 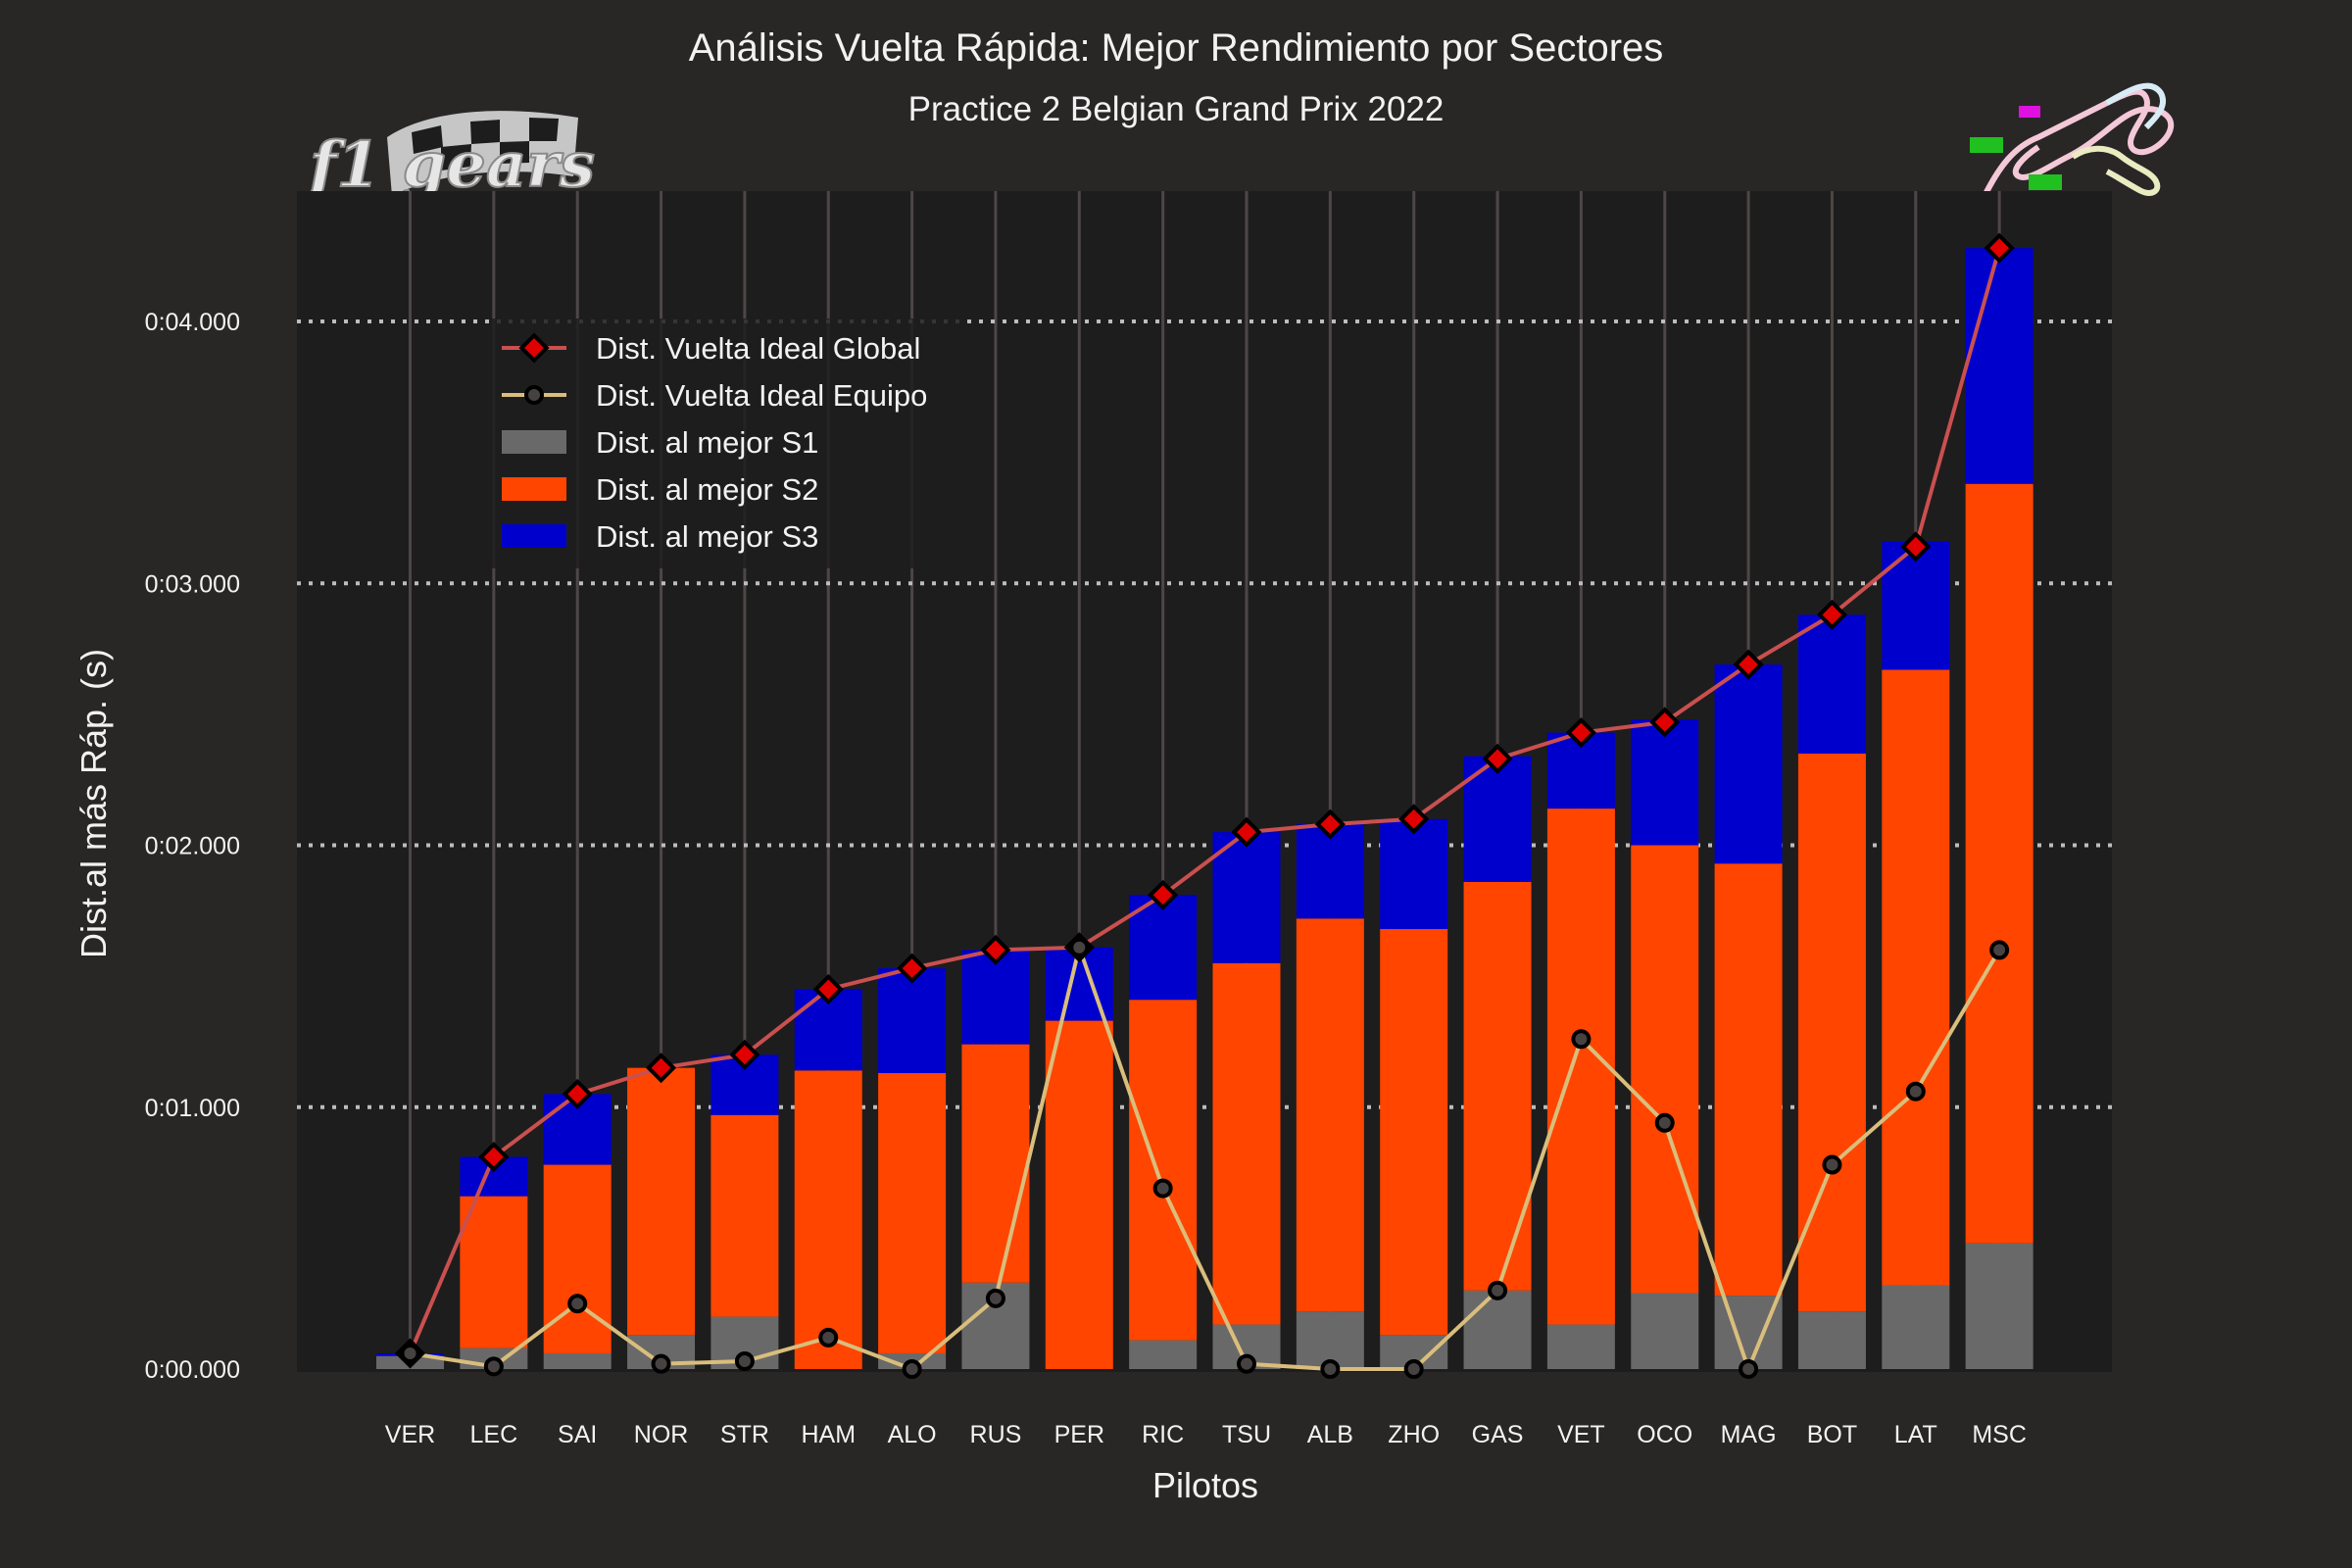 I want to click on bar-s1-vet, so click(x=1580, y=1346).